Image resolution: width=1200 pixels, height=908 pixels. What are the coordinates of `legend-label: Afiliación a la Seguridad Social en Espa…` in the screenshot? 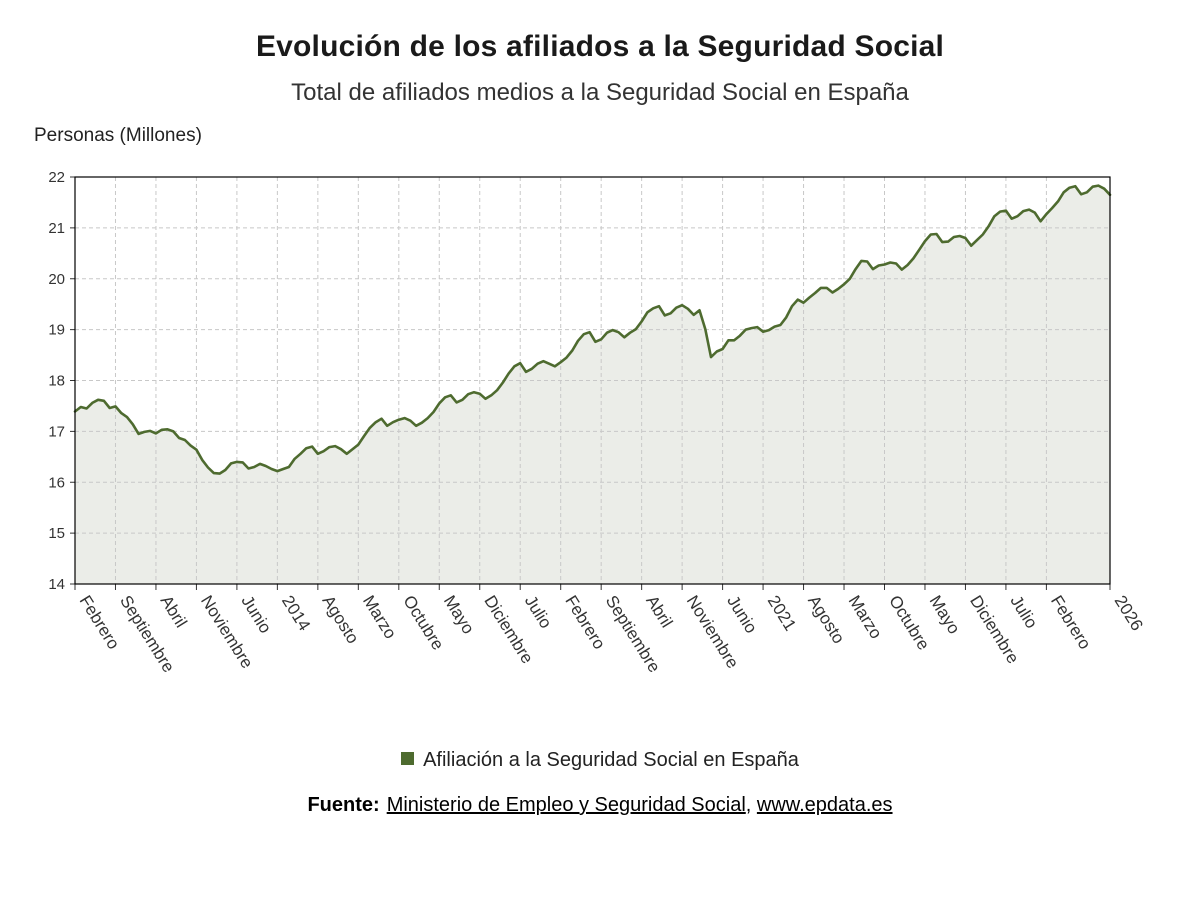 It's located at (611, 760).